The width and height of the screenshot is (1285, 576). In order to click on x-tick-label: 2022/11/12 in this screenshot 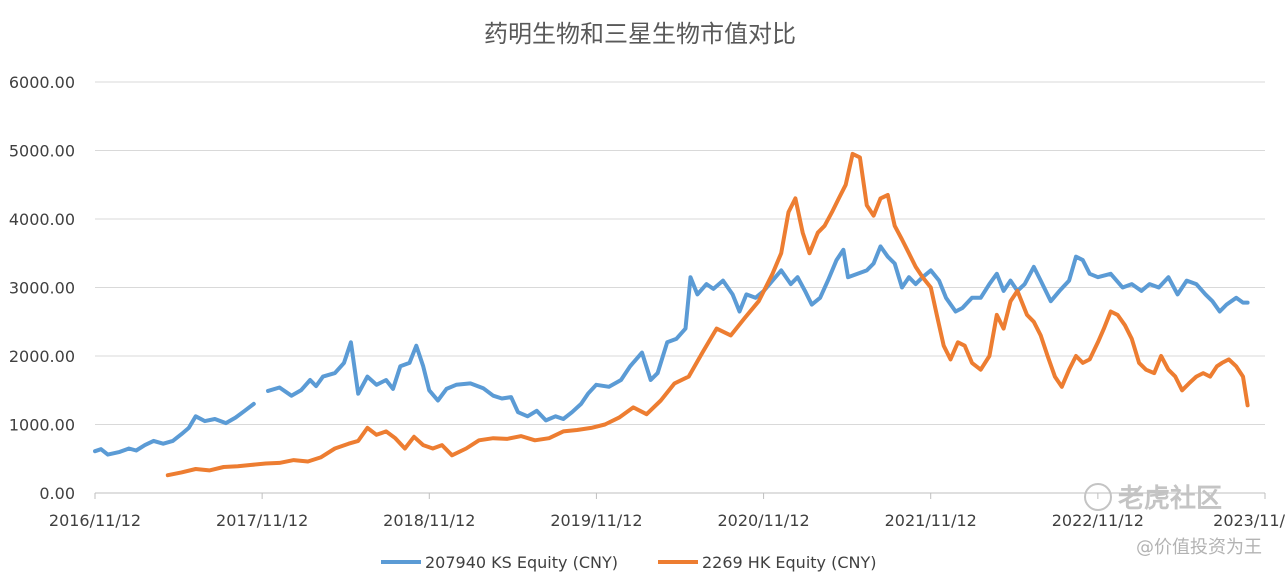, I will do `click(1098, 520)`.